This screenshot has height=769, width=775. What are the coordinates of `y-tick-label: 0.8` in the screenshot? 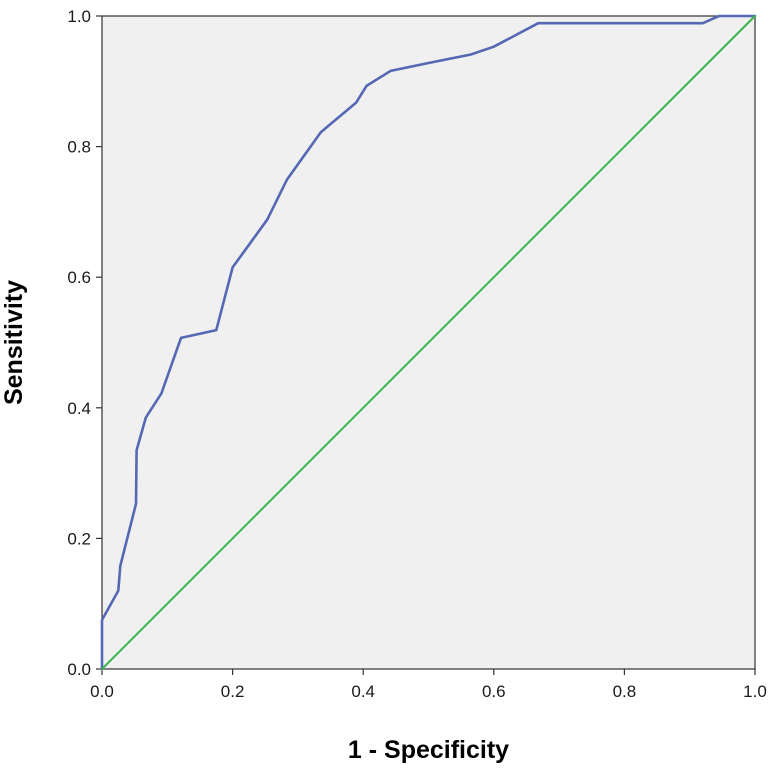 It's located at (79, 147).